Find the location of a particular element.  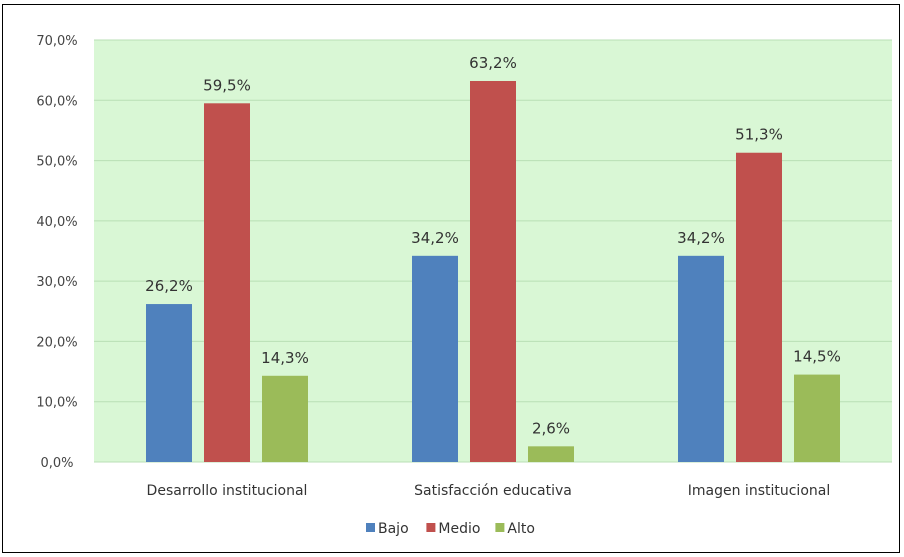

legend-label: Bajo is located at coordinates (393, 529).